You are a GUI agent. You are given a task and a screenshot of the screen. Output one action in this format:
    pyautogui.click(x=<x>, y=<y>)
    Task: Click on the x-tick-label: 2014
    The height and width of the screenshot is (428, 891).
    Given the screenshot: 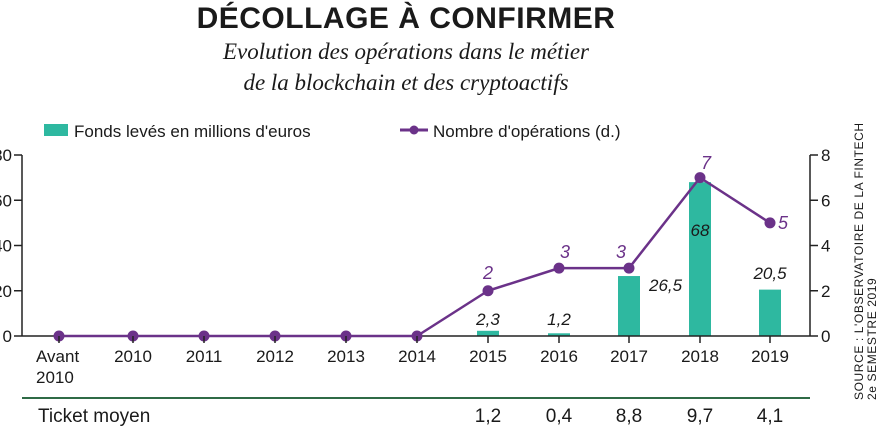 What is the action you would take?
    pyautogui.click(x=417, y=356)
    